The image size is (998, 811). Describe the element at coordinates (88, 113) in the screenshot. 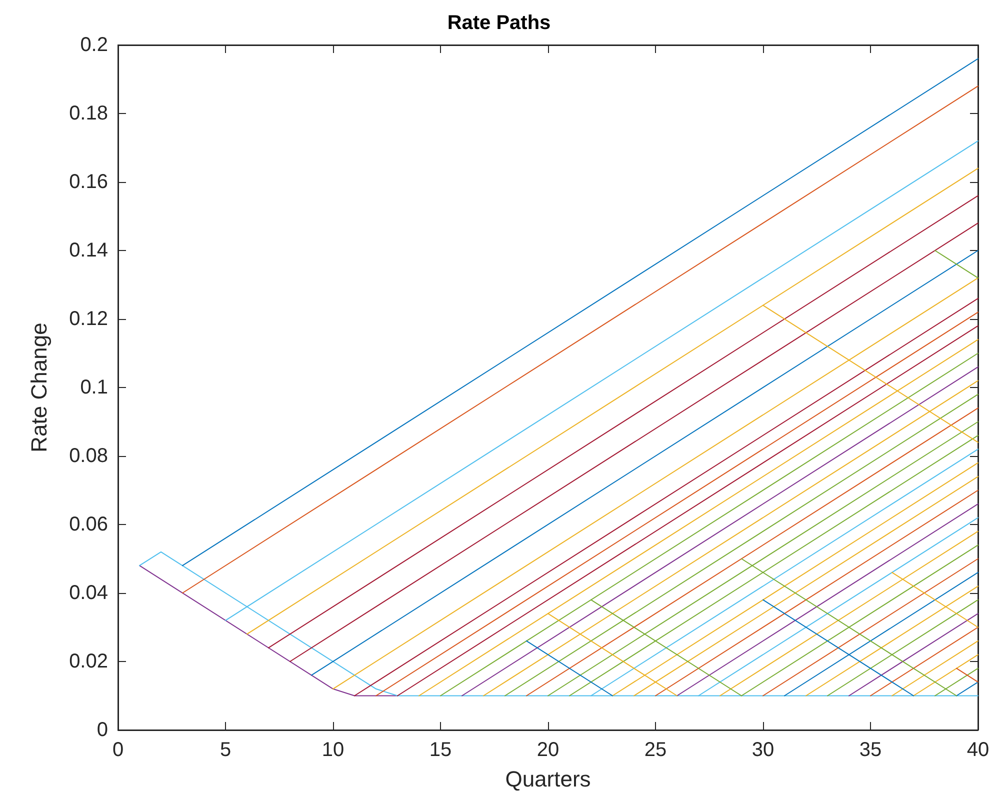

I see `y-tick-label: 0.18` at that location.